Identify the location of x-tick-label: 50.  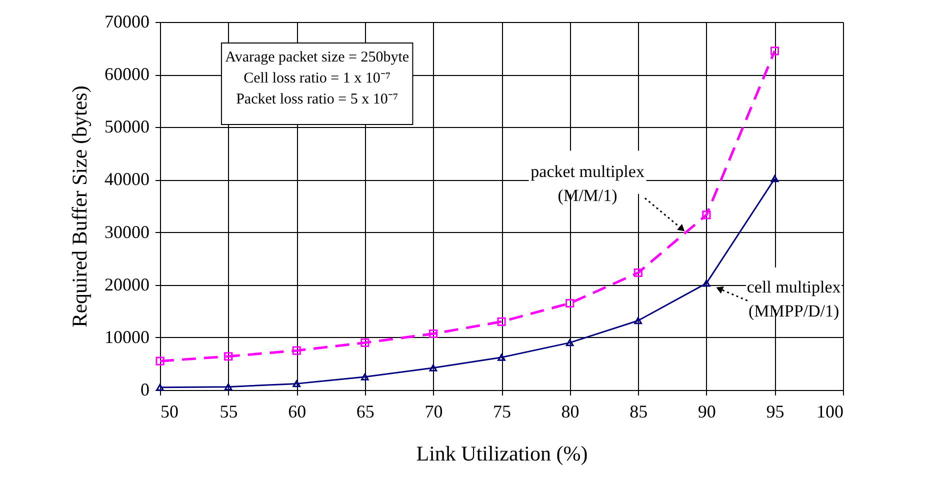
(169, 412).